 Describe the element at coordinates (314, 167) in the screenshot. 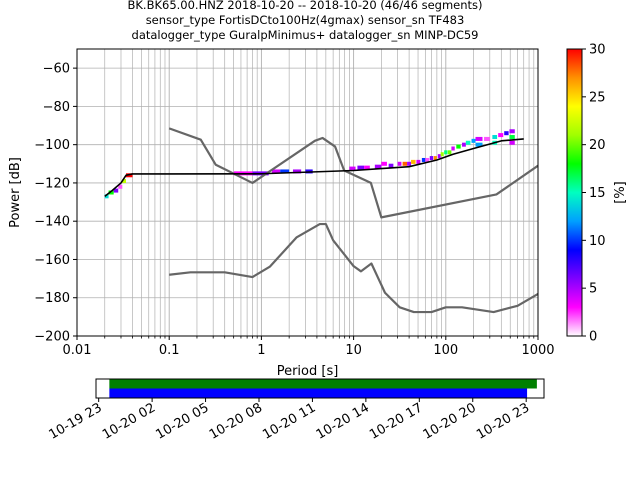

I see `mode-curve` at that location.